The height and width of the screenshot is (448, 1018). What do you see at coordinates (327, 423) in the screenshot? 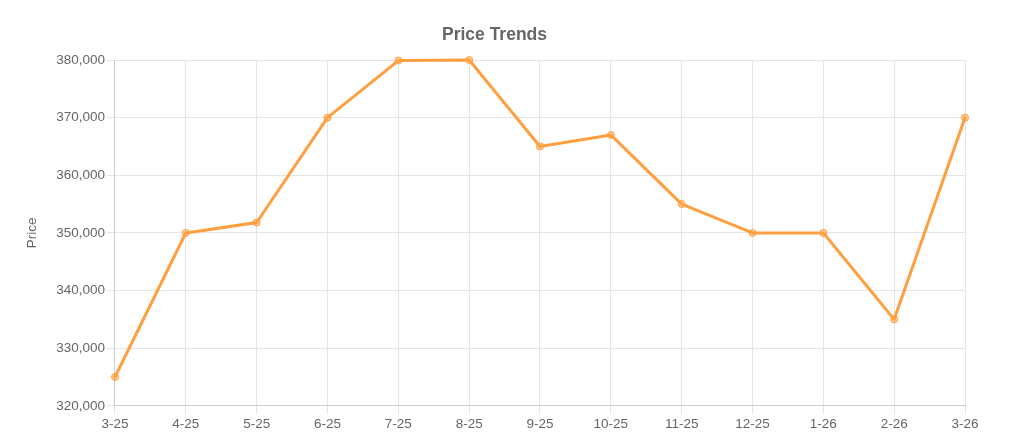
I see `x-tick-label: 6-25` at bounding box center [327, 423].